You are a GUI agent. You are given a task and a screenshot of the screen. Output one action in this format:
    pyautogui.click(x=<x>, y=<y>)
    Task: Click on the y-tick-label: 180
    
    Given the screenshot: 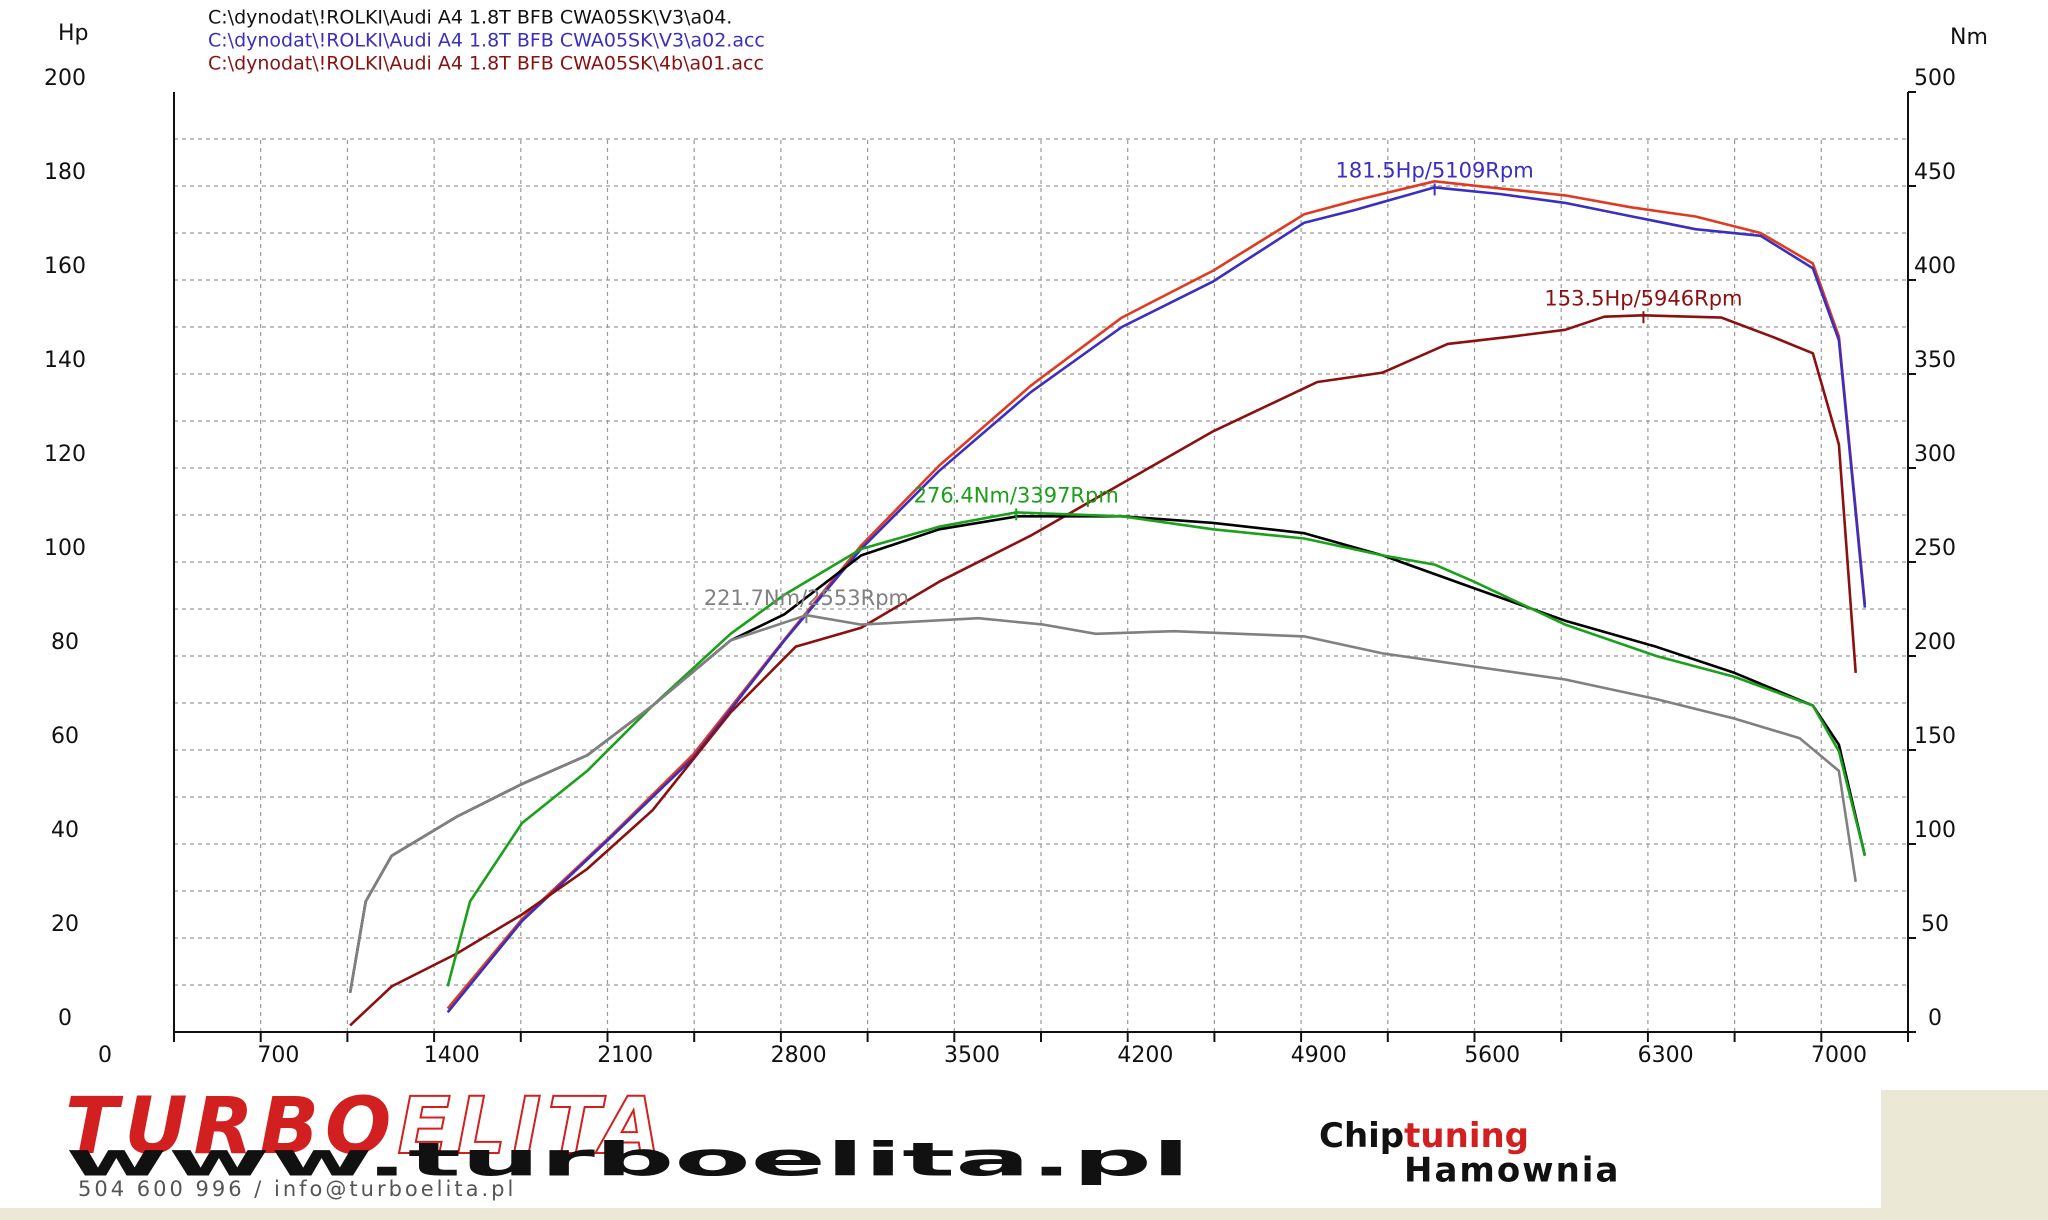 What is the action you would take?
    pyautogui.click(x=65, y=172)
    